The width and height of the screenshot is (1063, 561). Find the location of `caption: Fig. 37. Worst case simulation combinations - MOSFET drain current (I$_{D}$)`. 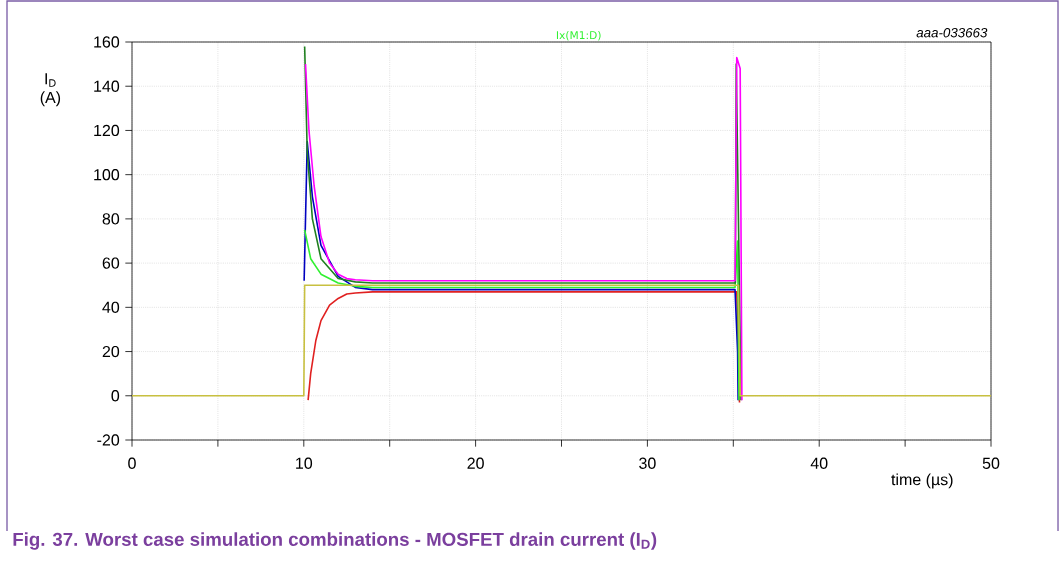

caption: Fig. 37. Worst case simulation combinations - MOSFET drain current (I$_{D}$) is located at coordinates (335, 541).